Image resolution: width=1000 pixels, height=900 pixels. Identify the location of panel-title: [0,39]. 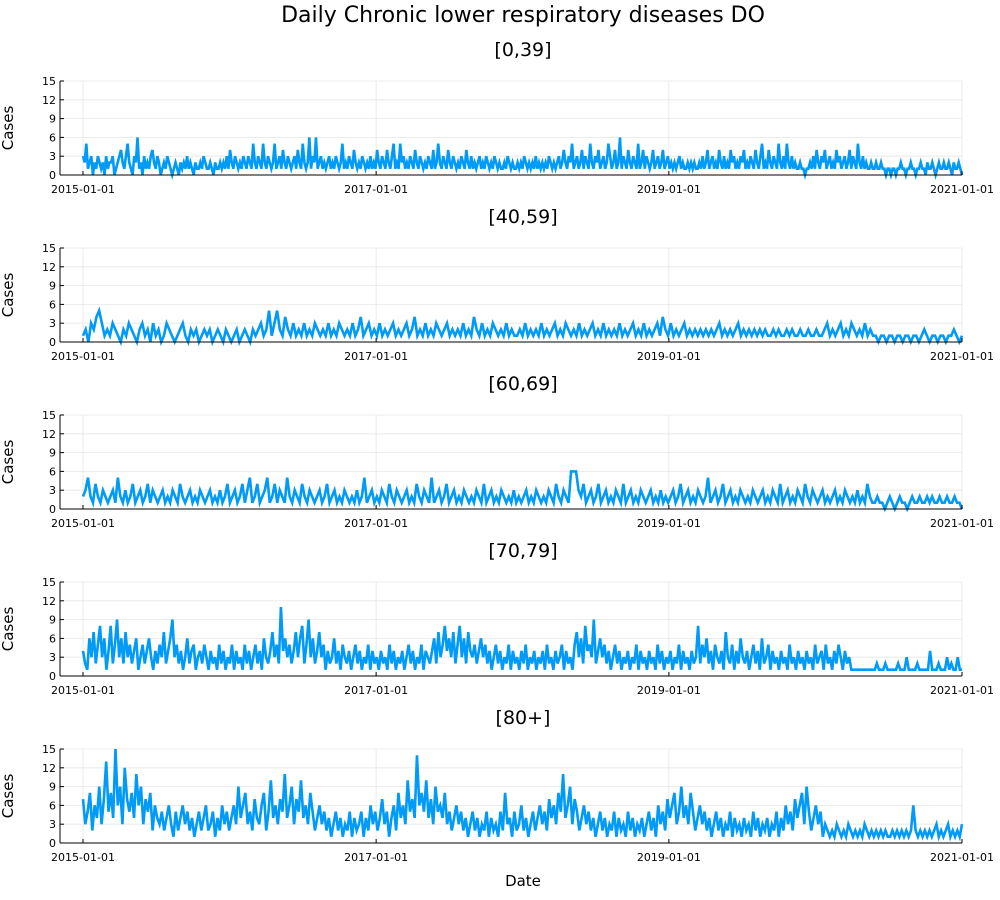
(522, 50).